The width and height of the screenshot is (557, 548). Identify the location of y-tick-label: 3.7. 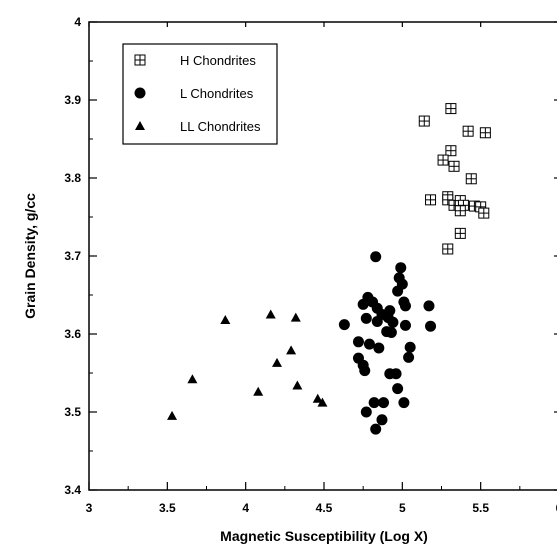
(72, 256).